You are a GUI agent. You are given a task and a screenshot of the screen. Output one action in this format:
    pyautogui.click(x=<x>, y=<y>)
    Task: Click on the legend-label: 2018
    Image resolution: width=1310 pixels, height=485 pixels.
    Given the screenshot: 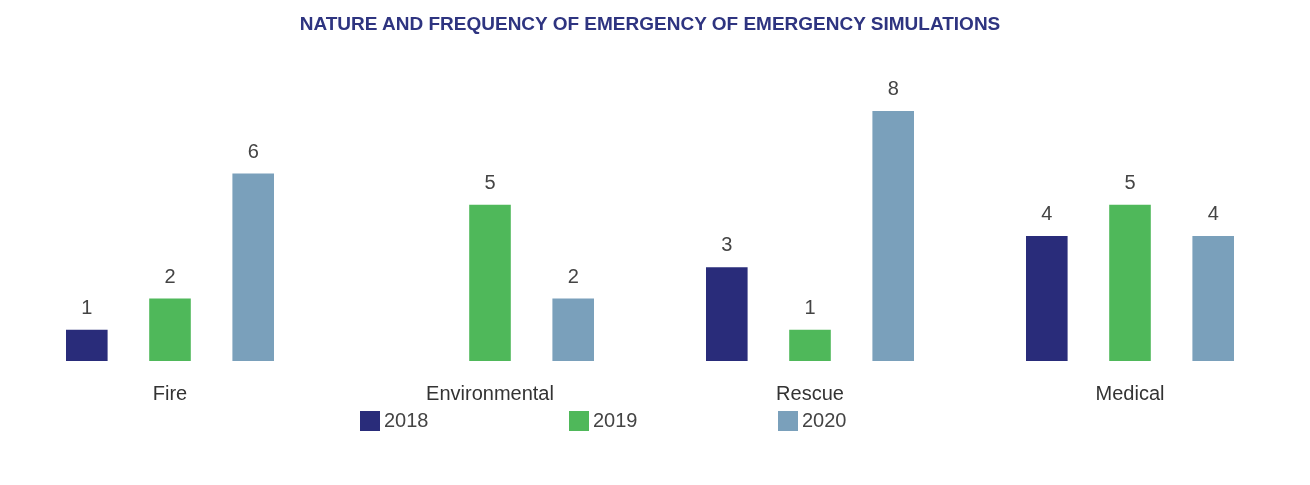 What is the action you would take?
    pyautogui.click(x=406, y=420)
    